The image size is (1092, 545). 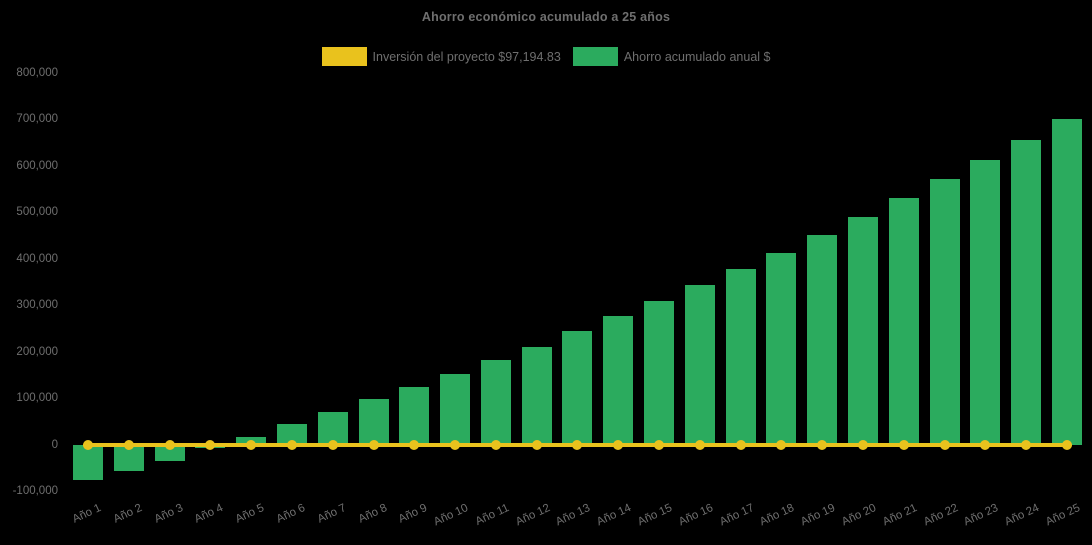 What do you see at coordinates (37, 351) in the screenshot?
I see `y-axis-tick-label: 200,000` at bounding box center [37, 351].